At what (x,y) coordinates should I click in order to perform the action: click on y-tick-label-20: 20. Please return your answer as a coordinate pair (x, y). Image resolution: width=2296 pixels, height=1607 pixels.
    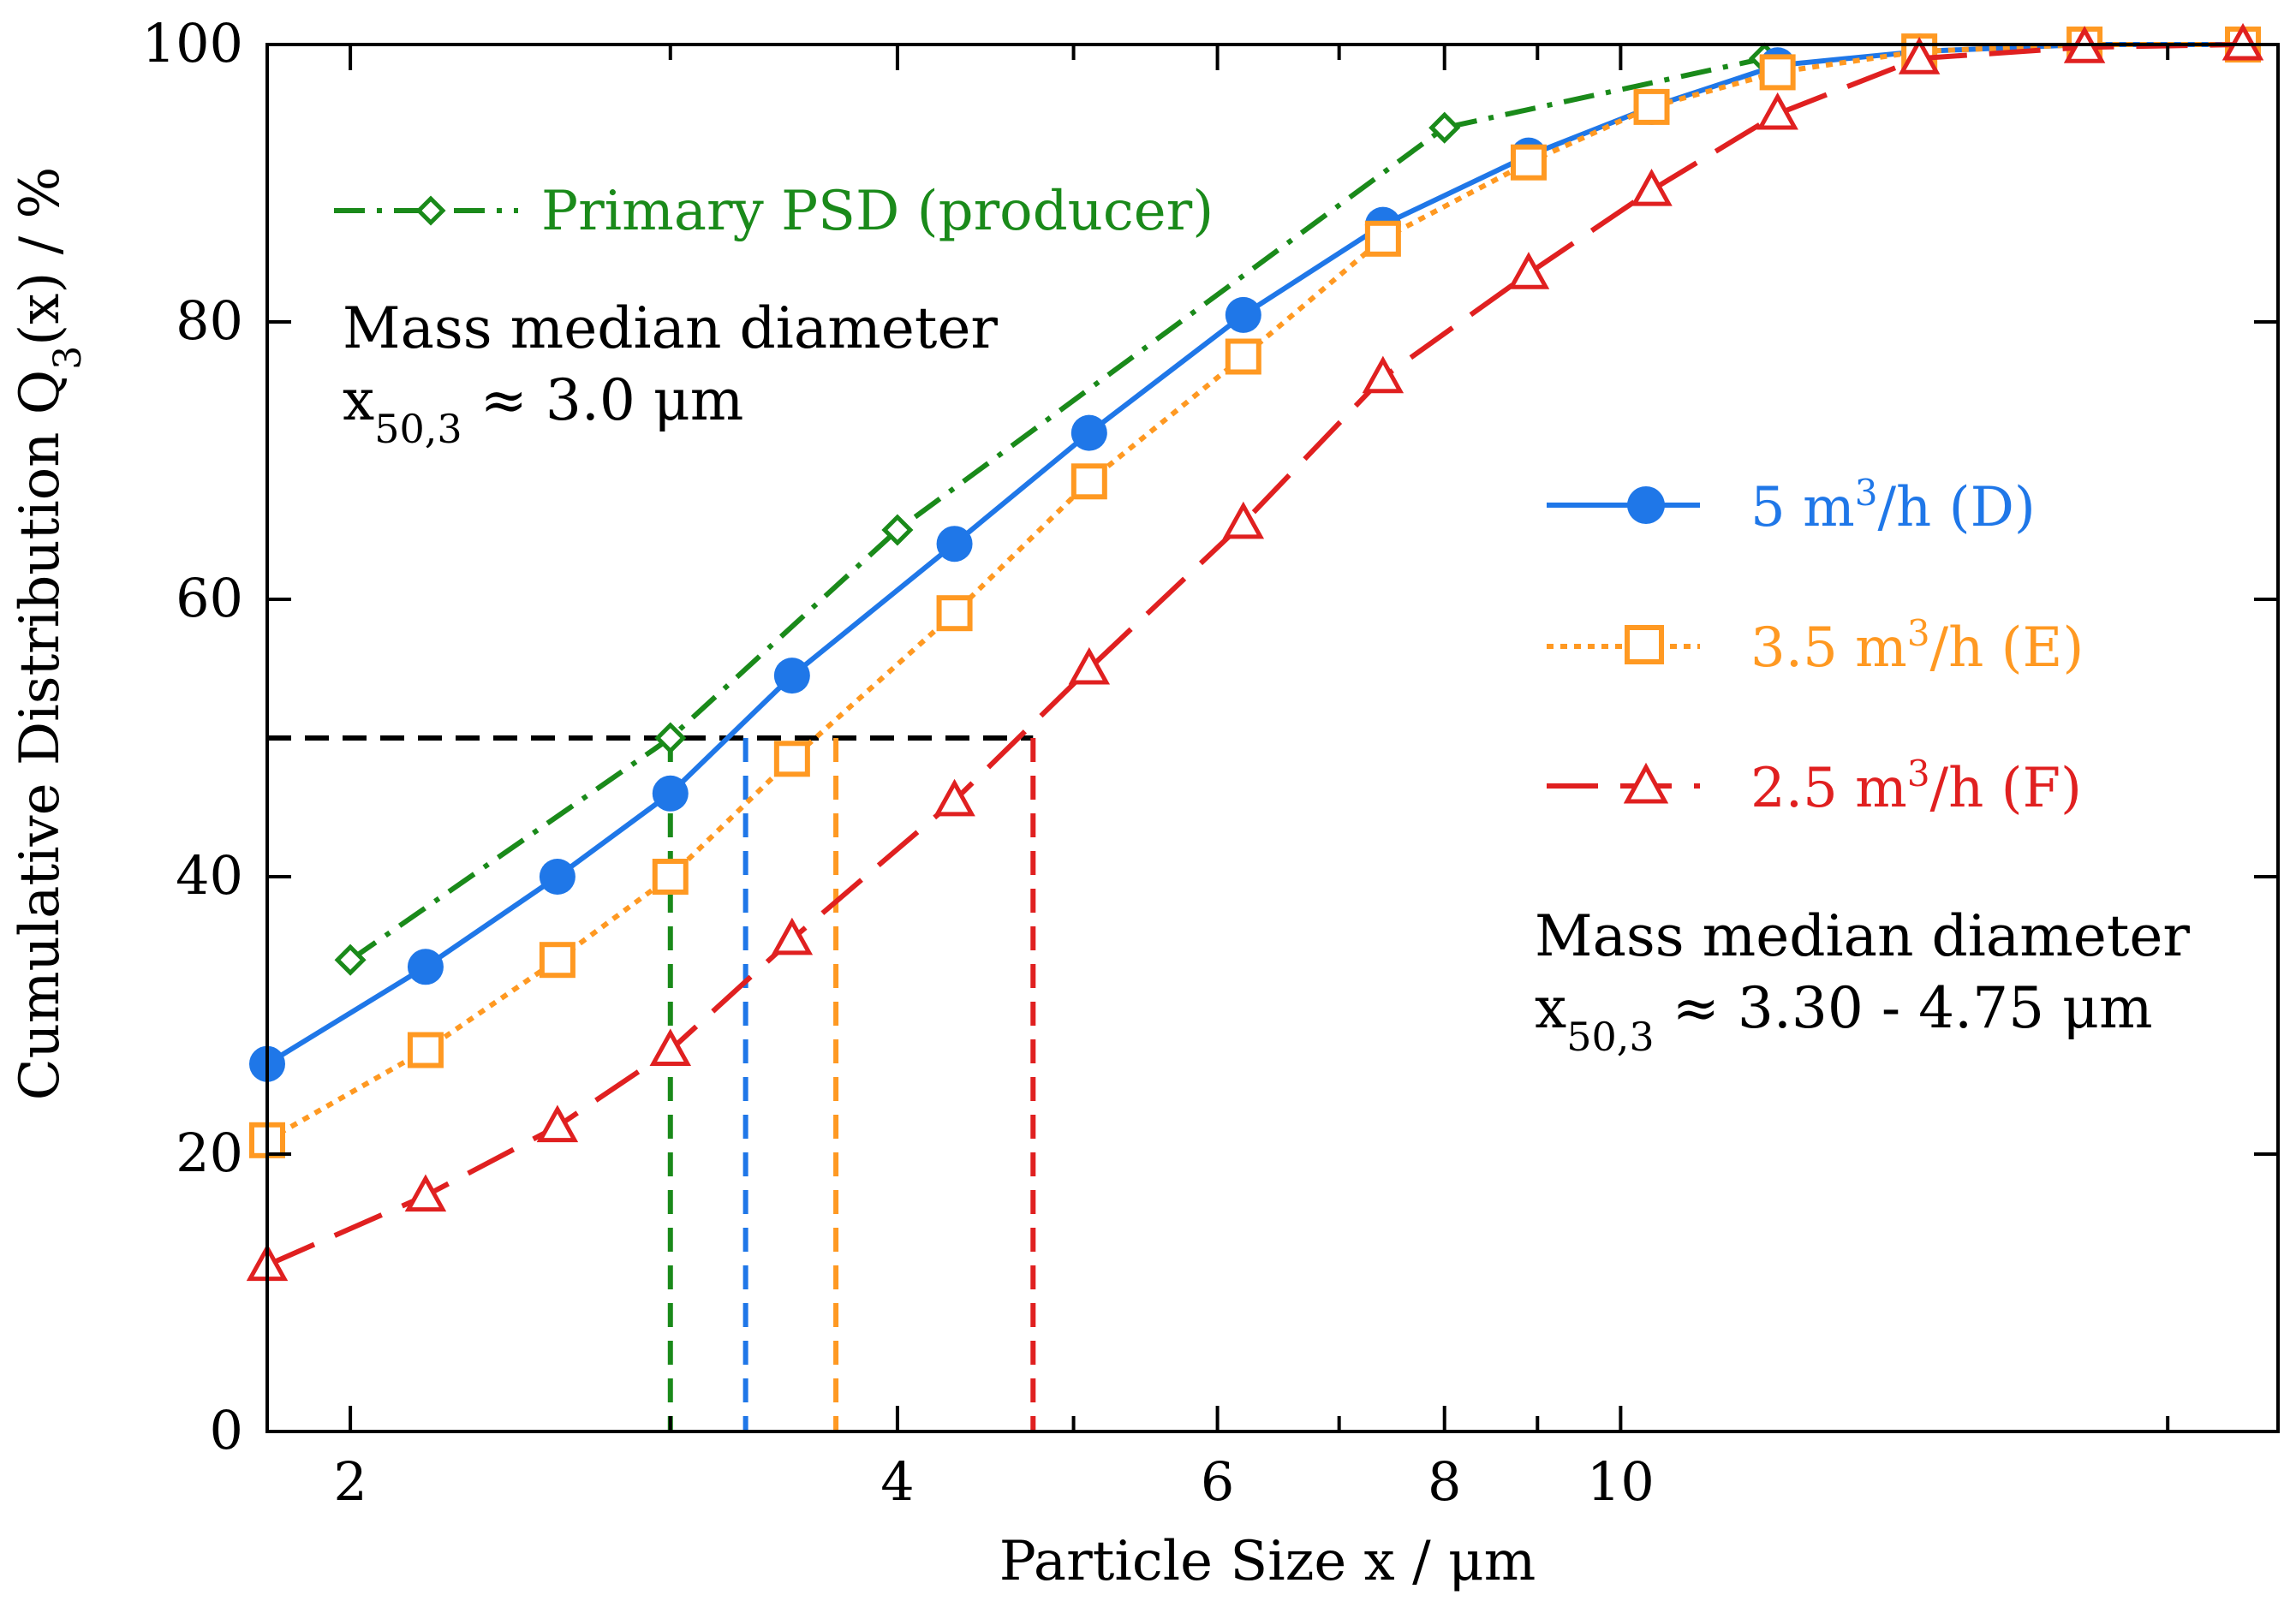
    Looking at the image, I should click on (209, 1153).